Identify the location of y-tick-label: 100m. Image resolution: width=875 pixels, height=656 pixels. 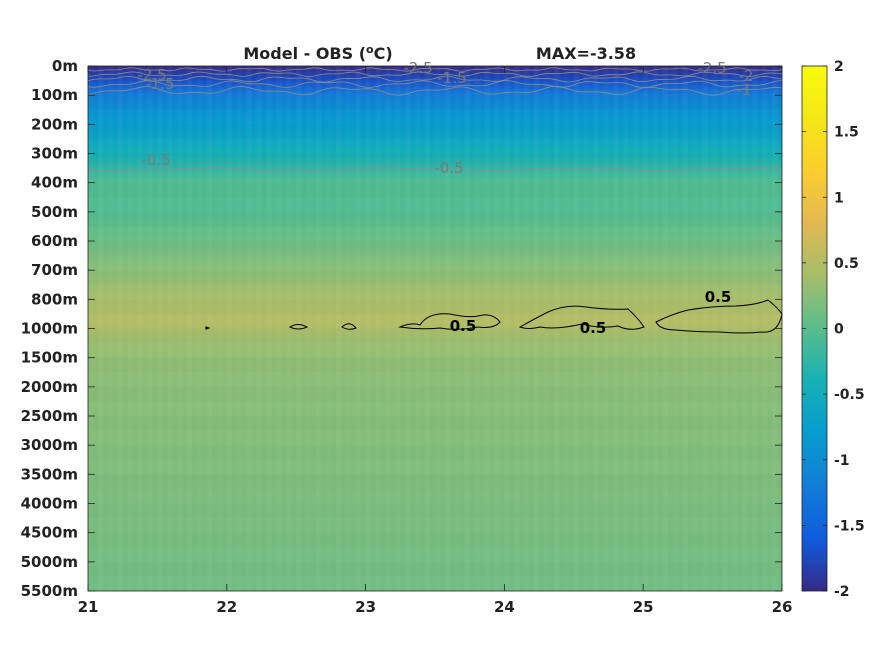
(54, 95).